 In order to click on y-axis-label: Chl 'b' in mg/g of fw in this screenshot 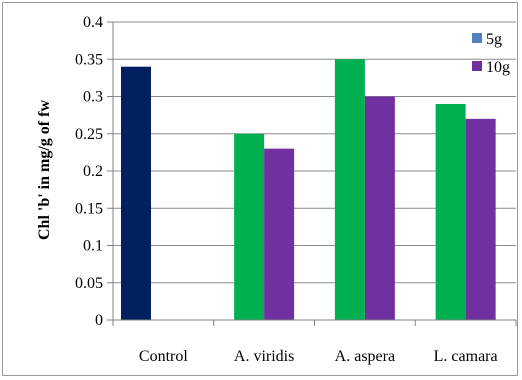, I will do `click(44, 170)`.